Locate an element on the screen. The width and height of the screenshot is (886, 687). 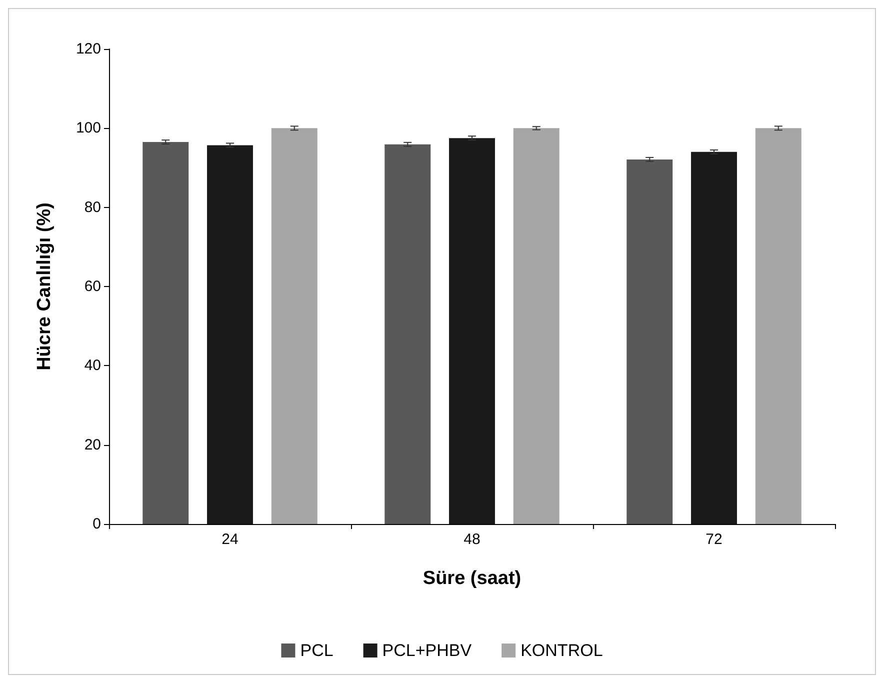
legend-label: KONTROL is located at coordinates (561, 650).